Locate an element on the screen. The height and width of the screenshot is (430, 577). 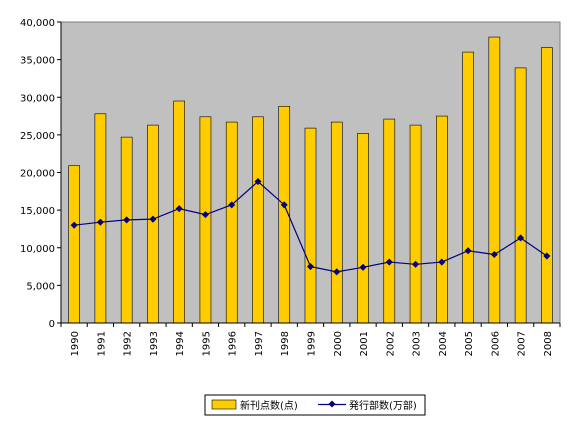
bar-1995 is located at coordinates (205, 220).